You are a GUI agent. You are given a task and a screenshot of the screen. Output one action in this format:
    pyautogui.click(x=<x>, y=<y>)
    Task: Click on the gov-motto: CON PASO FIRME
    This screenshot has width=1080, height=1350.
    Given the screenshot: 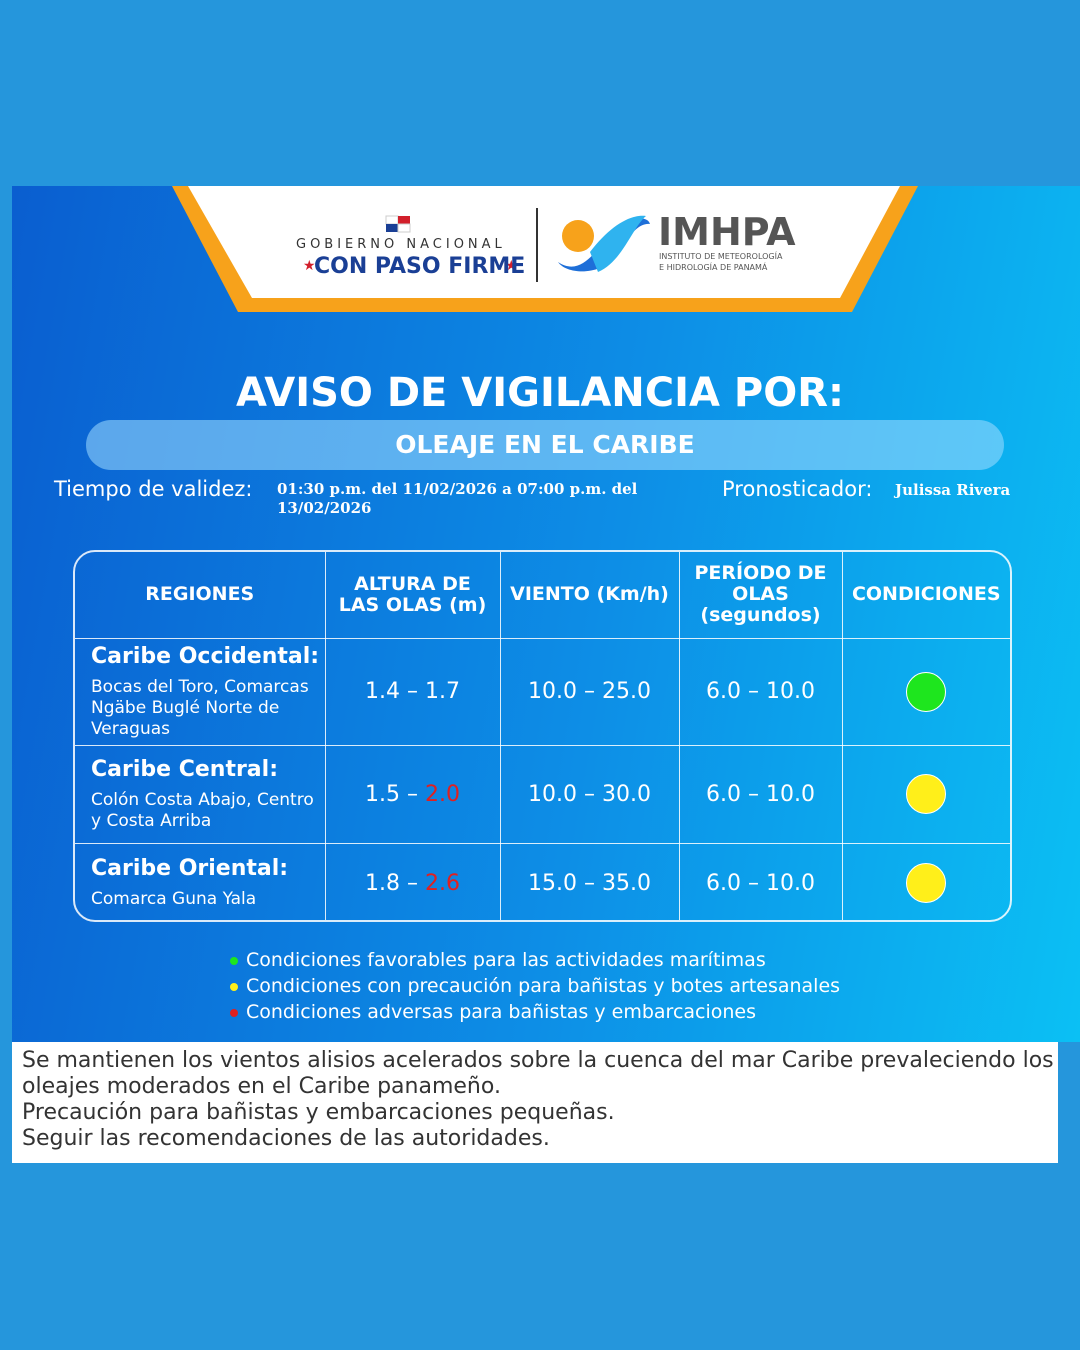 What is the action you would take?
    pyautogui.click(x=420, y=266)
    